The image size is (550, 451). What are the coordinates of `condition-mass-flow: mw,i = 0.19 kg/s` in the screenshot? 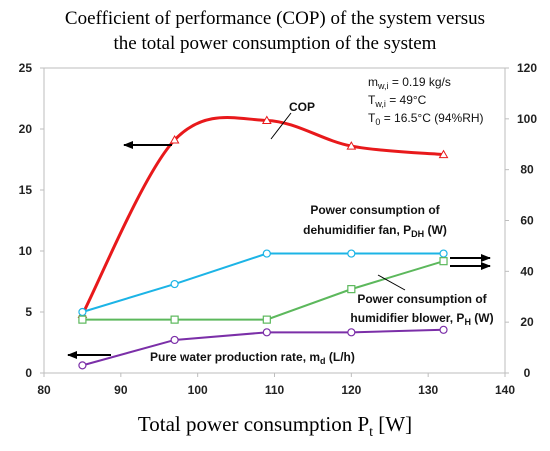 It's located at (409, 83).